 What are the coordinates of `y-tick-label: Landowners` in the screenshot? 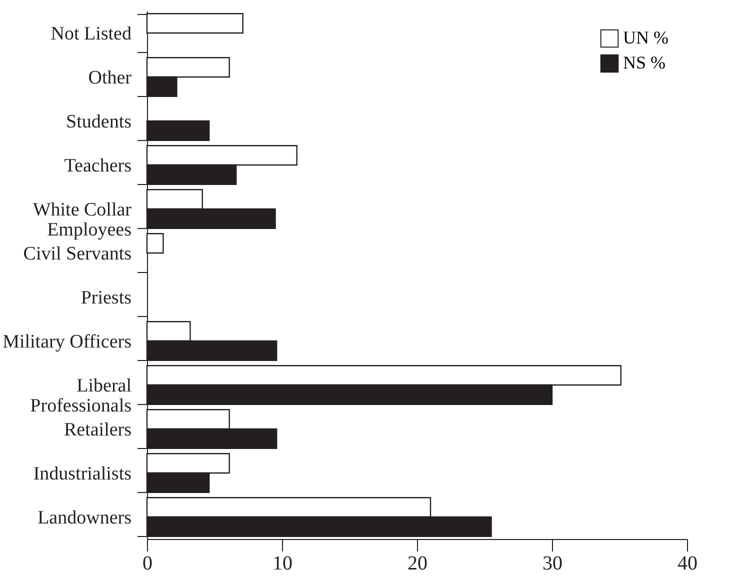 It's located at (85, 518).